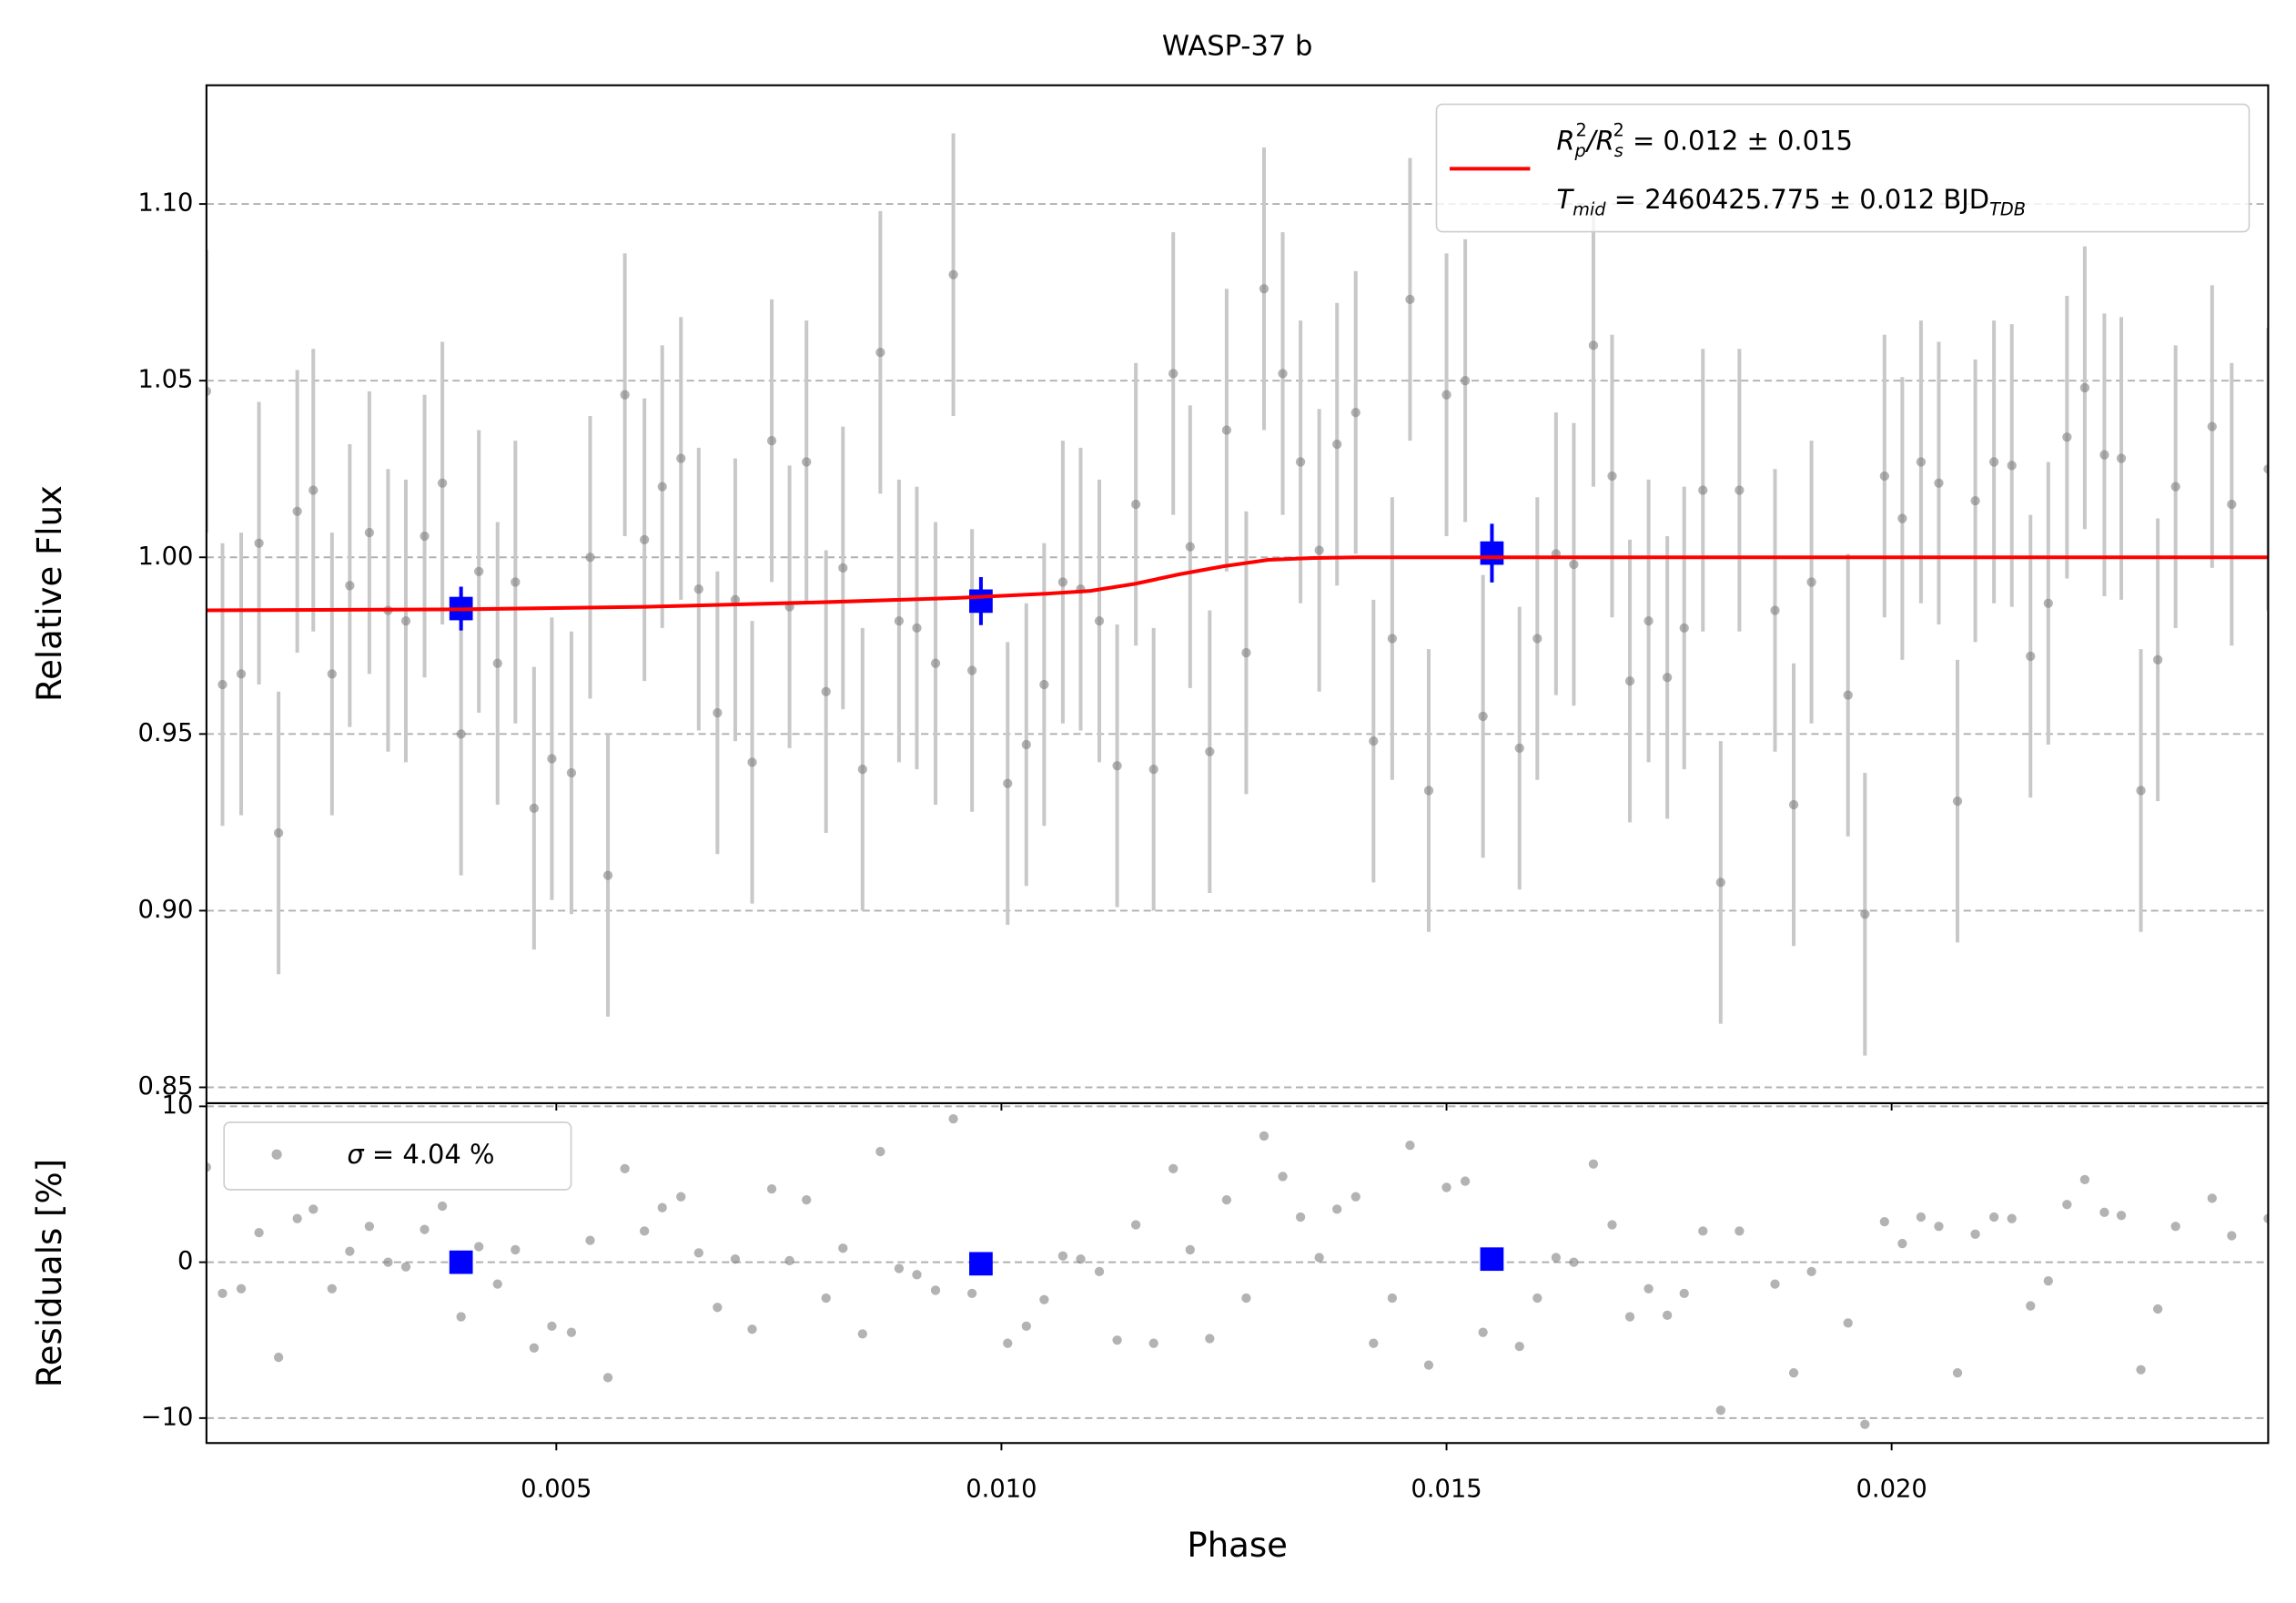  I want to click on y-tick-label: 1.05, so click(166, 380).